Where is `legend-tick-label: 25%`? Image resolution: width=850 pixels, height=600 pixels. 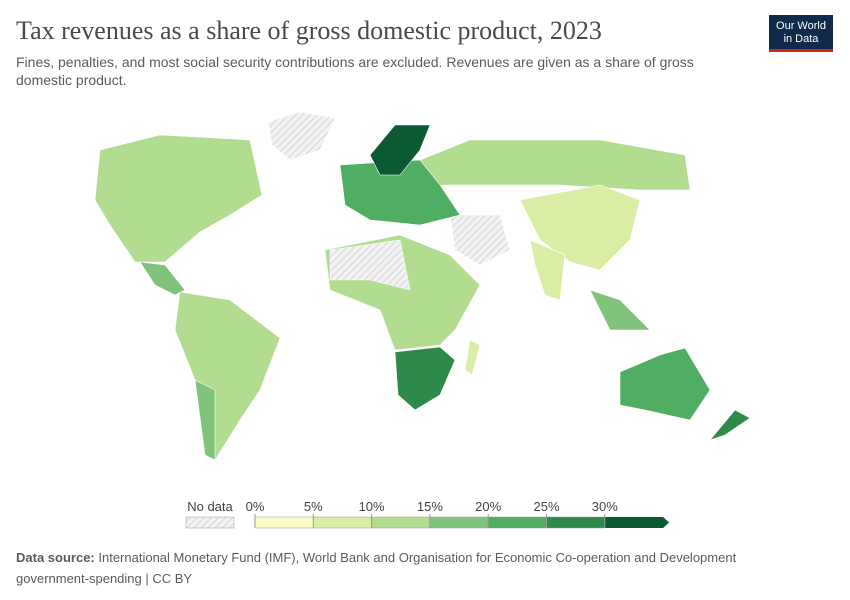
legend-tick-label: 25% is located at coordinates (546, 506).